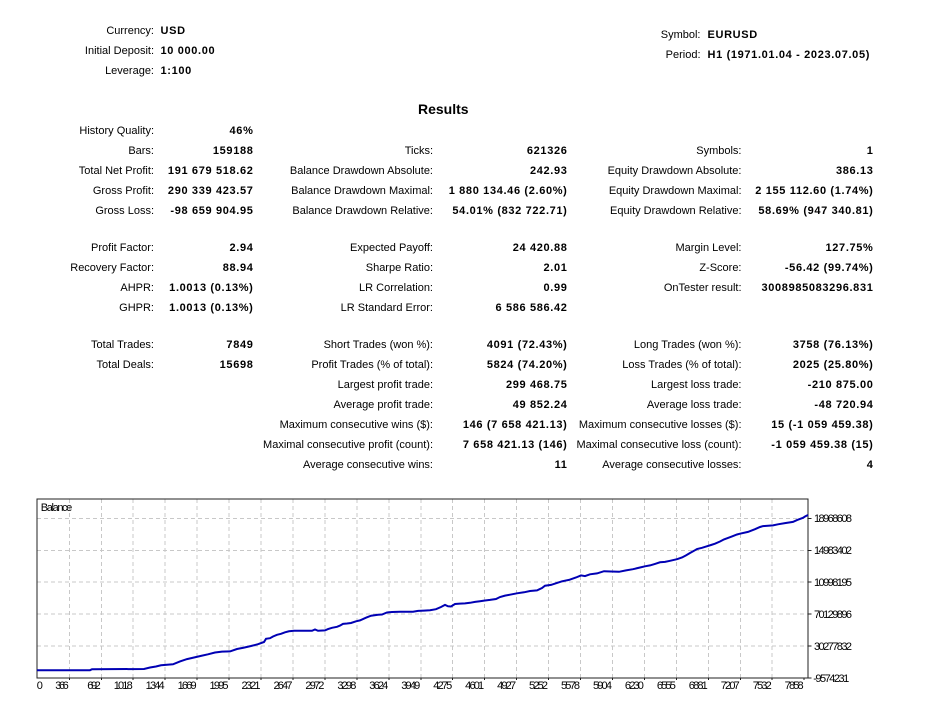 The image size is (927, 720). Describe the element at coordinates (57, 508) in the screenshot. I see `svg-text: Balance` at that location.